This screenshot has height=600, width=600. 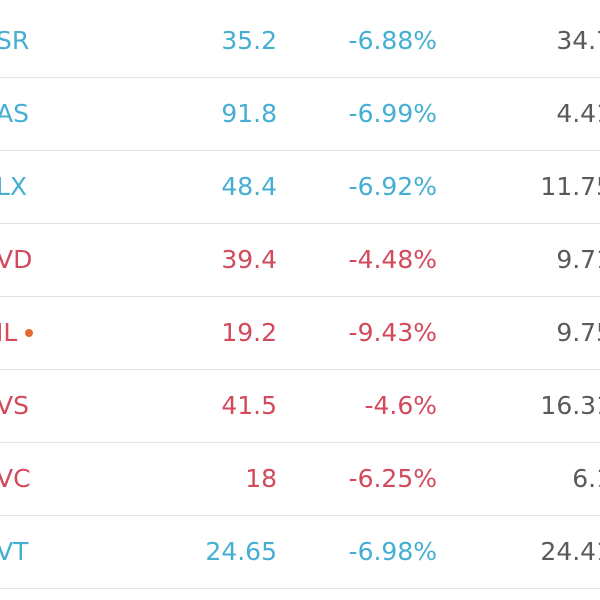 I want to click on stock-symbol: VT, so click(x=14, y=552).